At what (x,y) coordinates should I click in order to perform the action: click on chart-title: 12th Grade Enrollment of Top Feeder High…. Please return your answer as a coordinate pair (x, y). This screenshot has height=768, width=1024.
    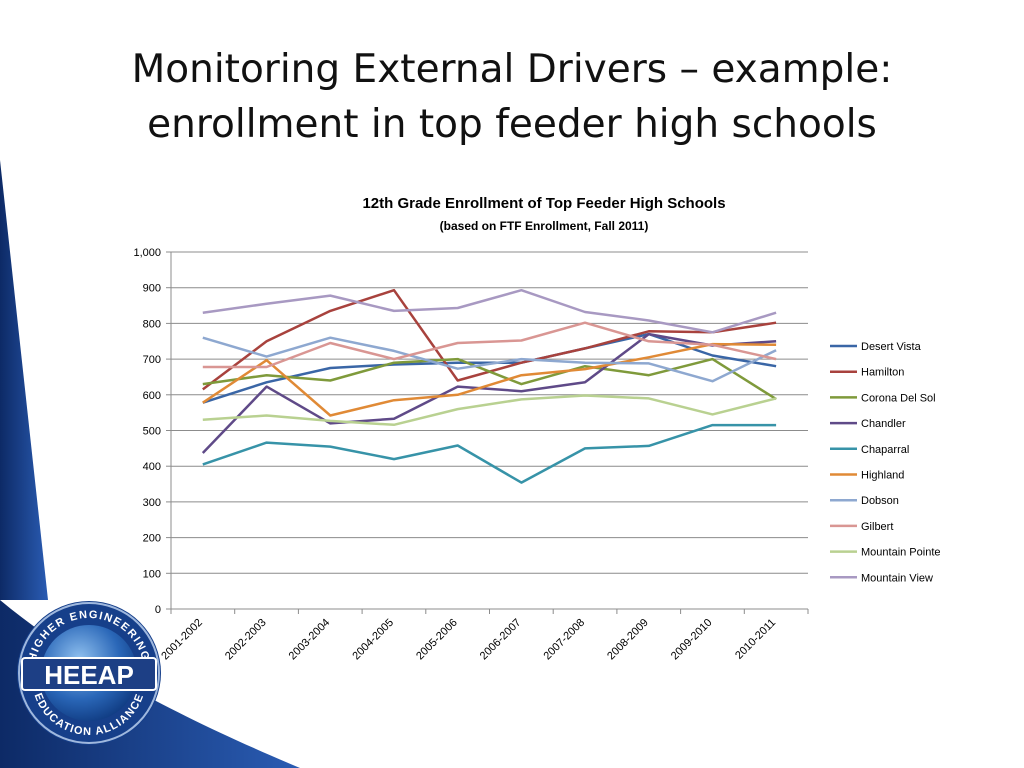
    Looking at the image, I should click on (543, 203).